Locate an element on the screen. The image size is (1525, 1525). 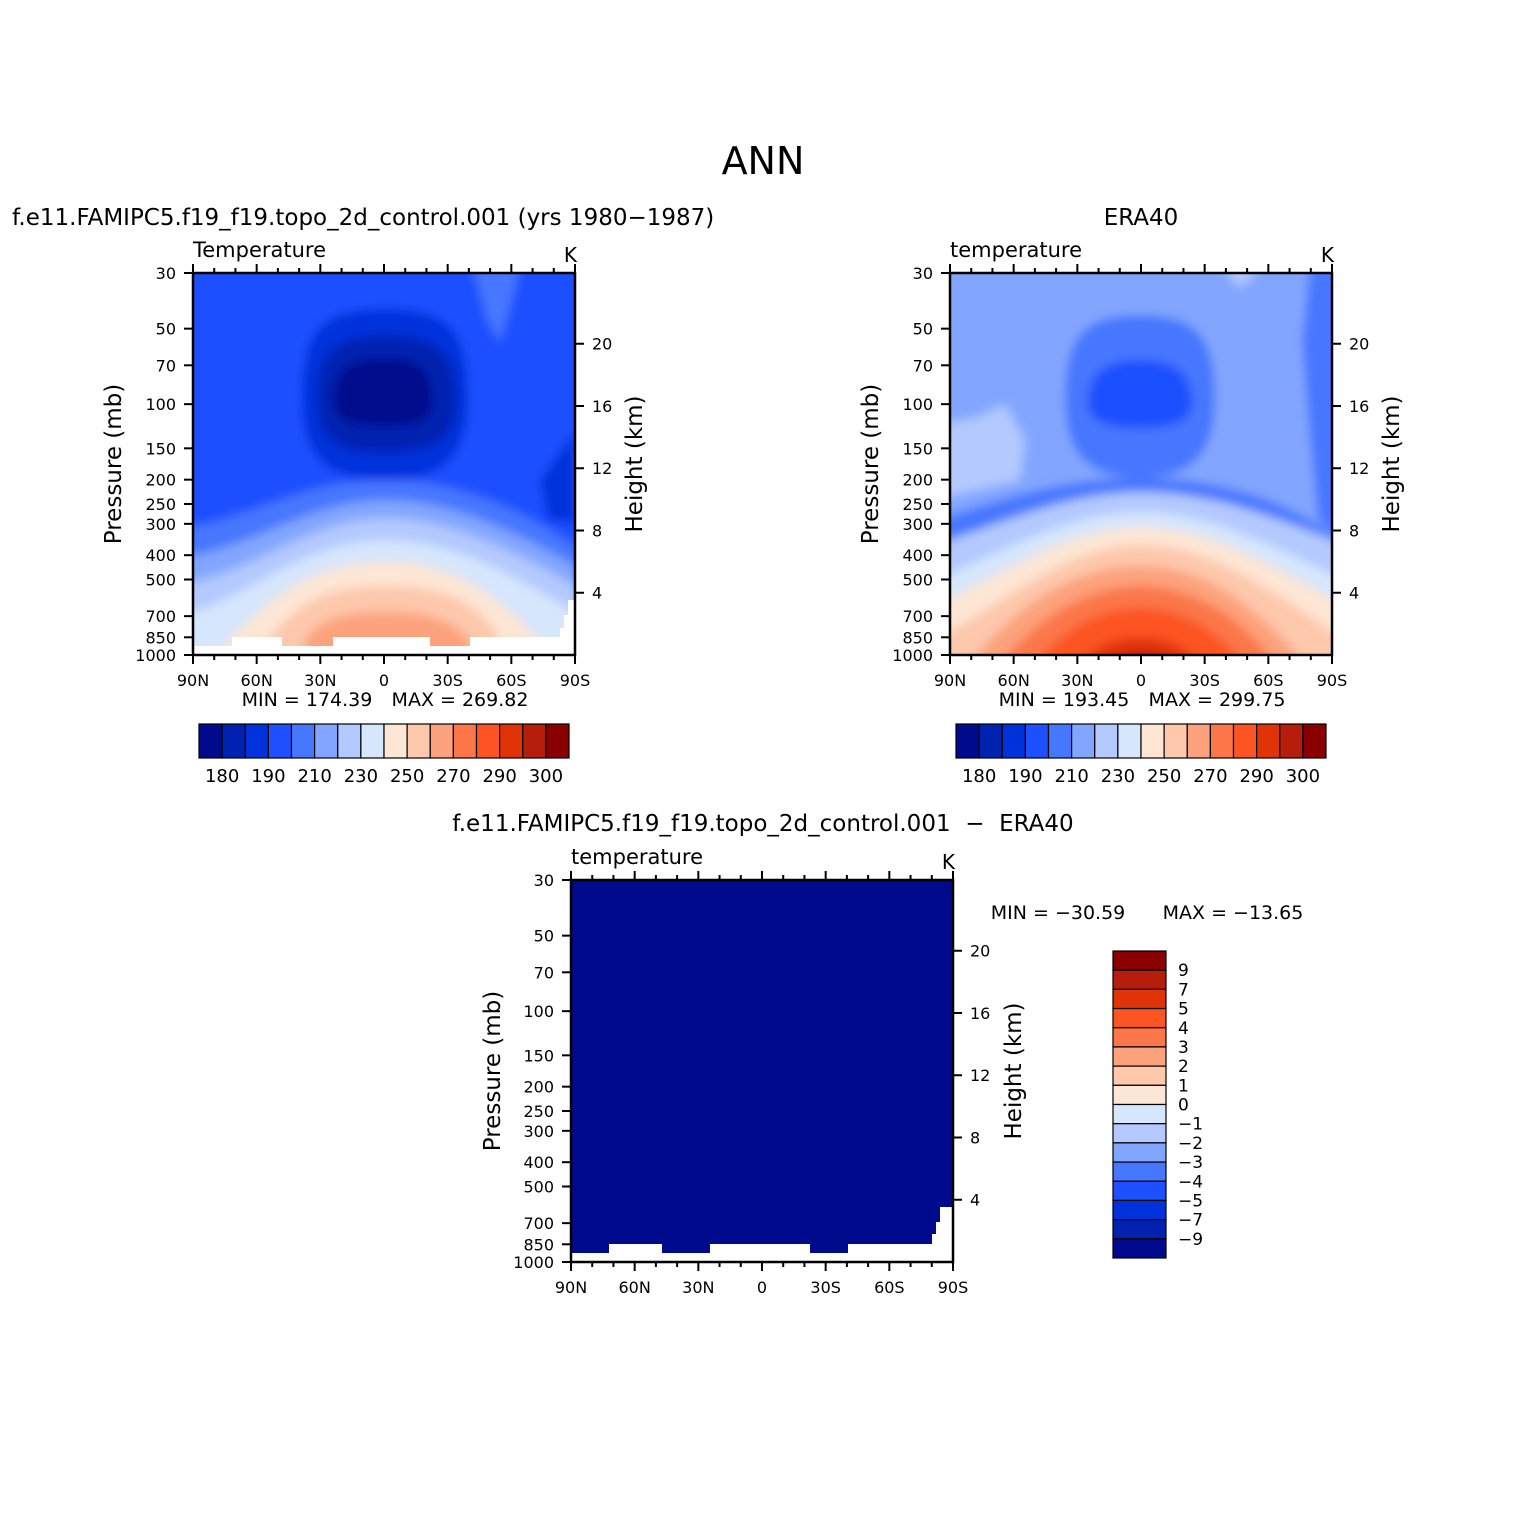
colorbar-label: 230 is located at coordinates (361, 776).